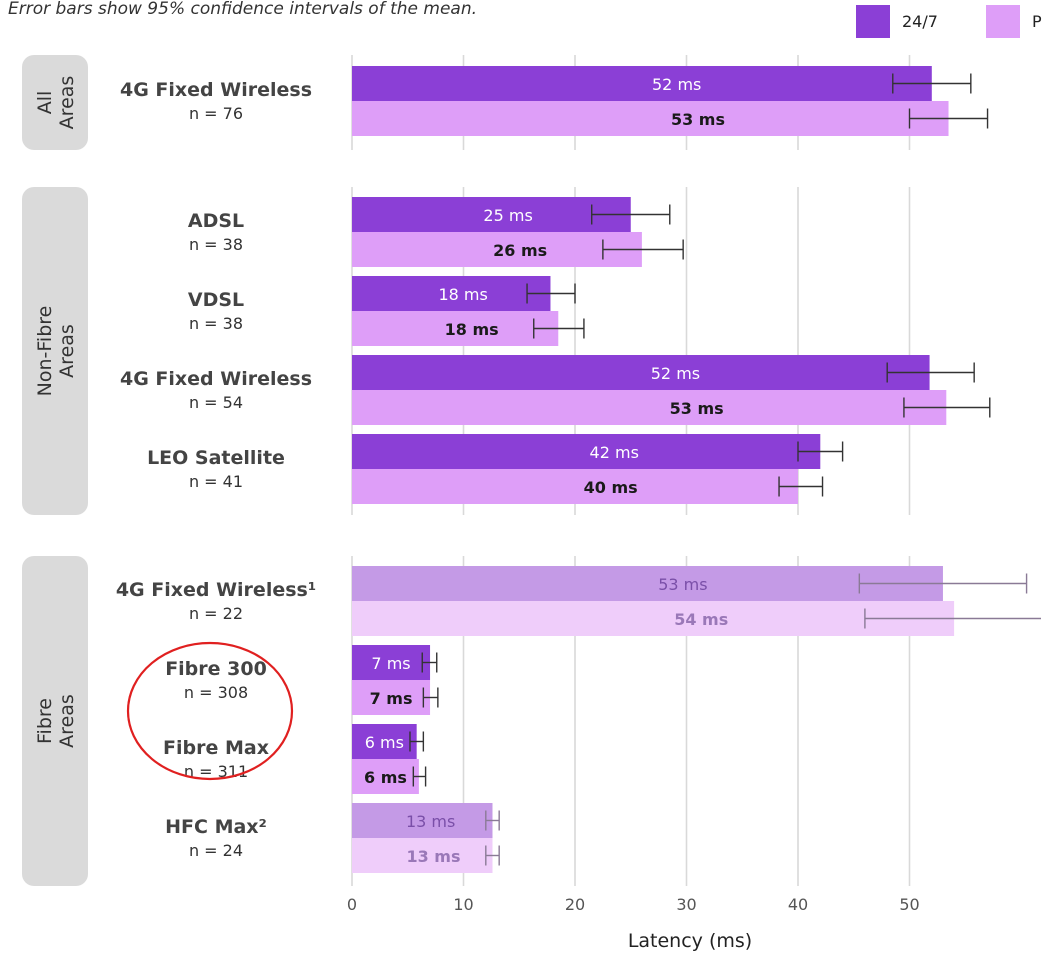 This screenshot has width=1042, height=961. I want to click on bar-value-label: 54 ms, so click(701, 619).